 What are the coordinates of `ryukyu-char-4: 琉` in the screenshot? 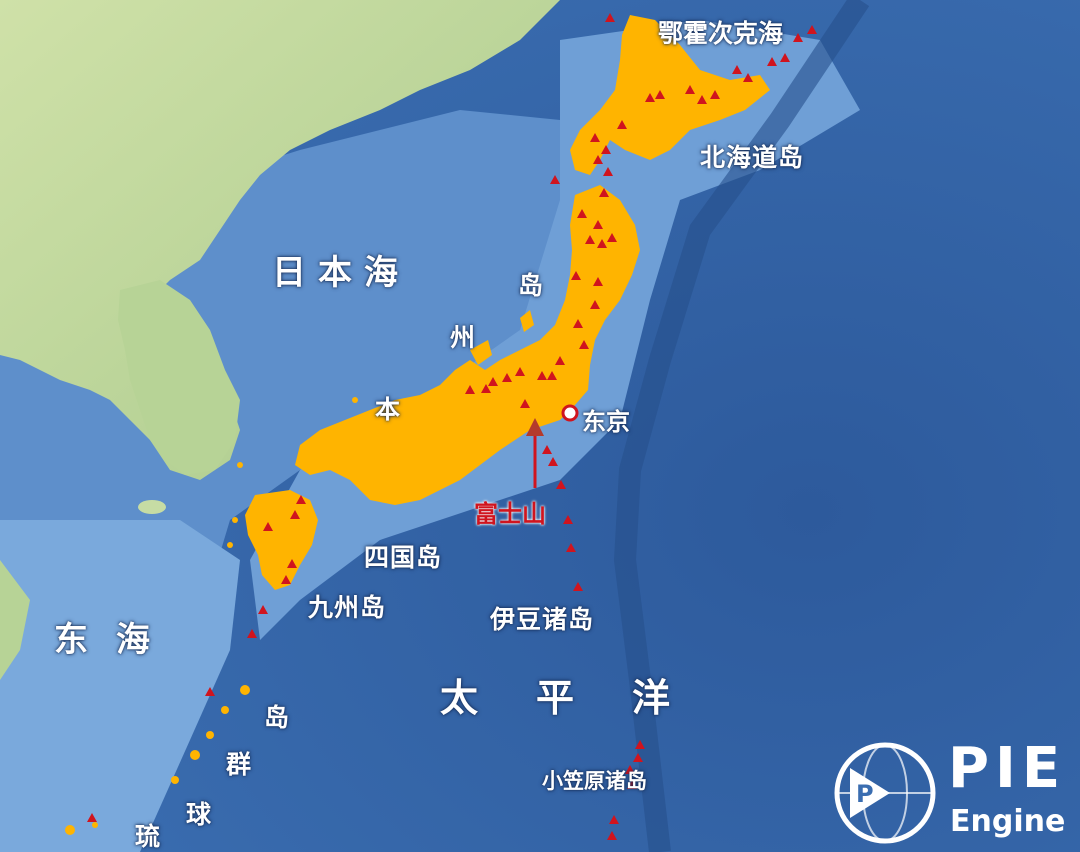 It's located at (148, 836).